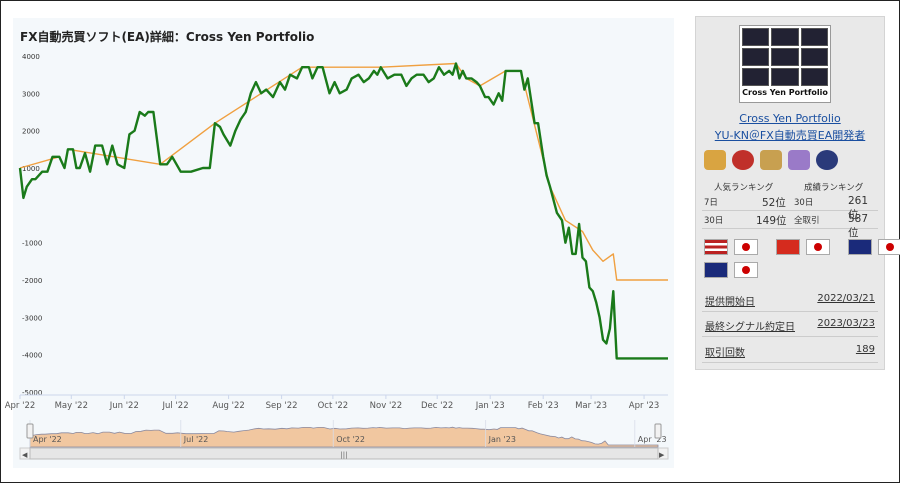 The width and height of the screenshot is (900, 483). I want to click on navigator-label: Oct '22, so click(350, 439).